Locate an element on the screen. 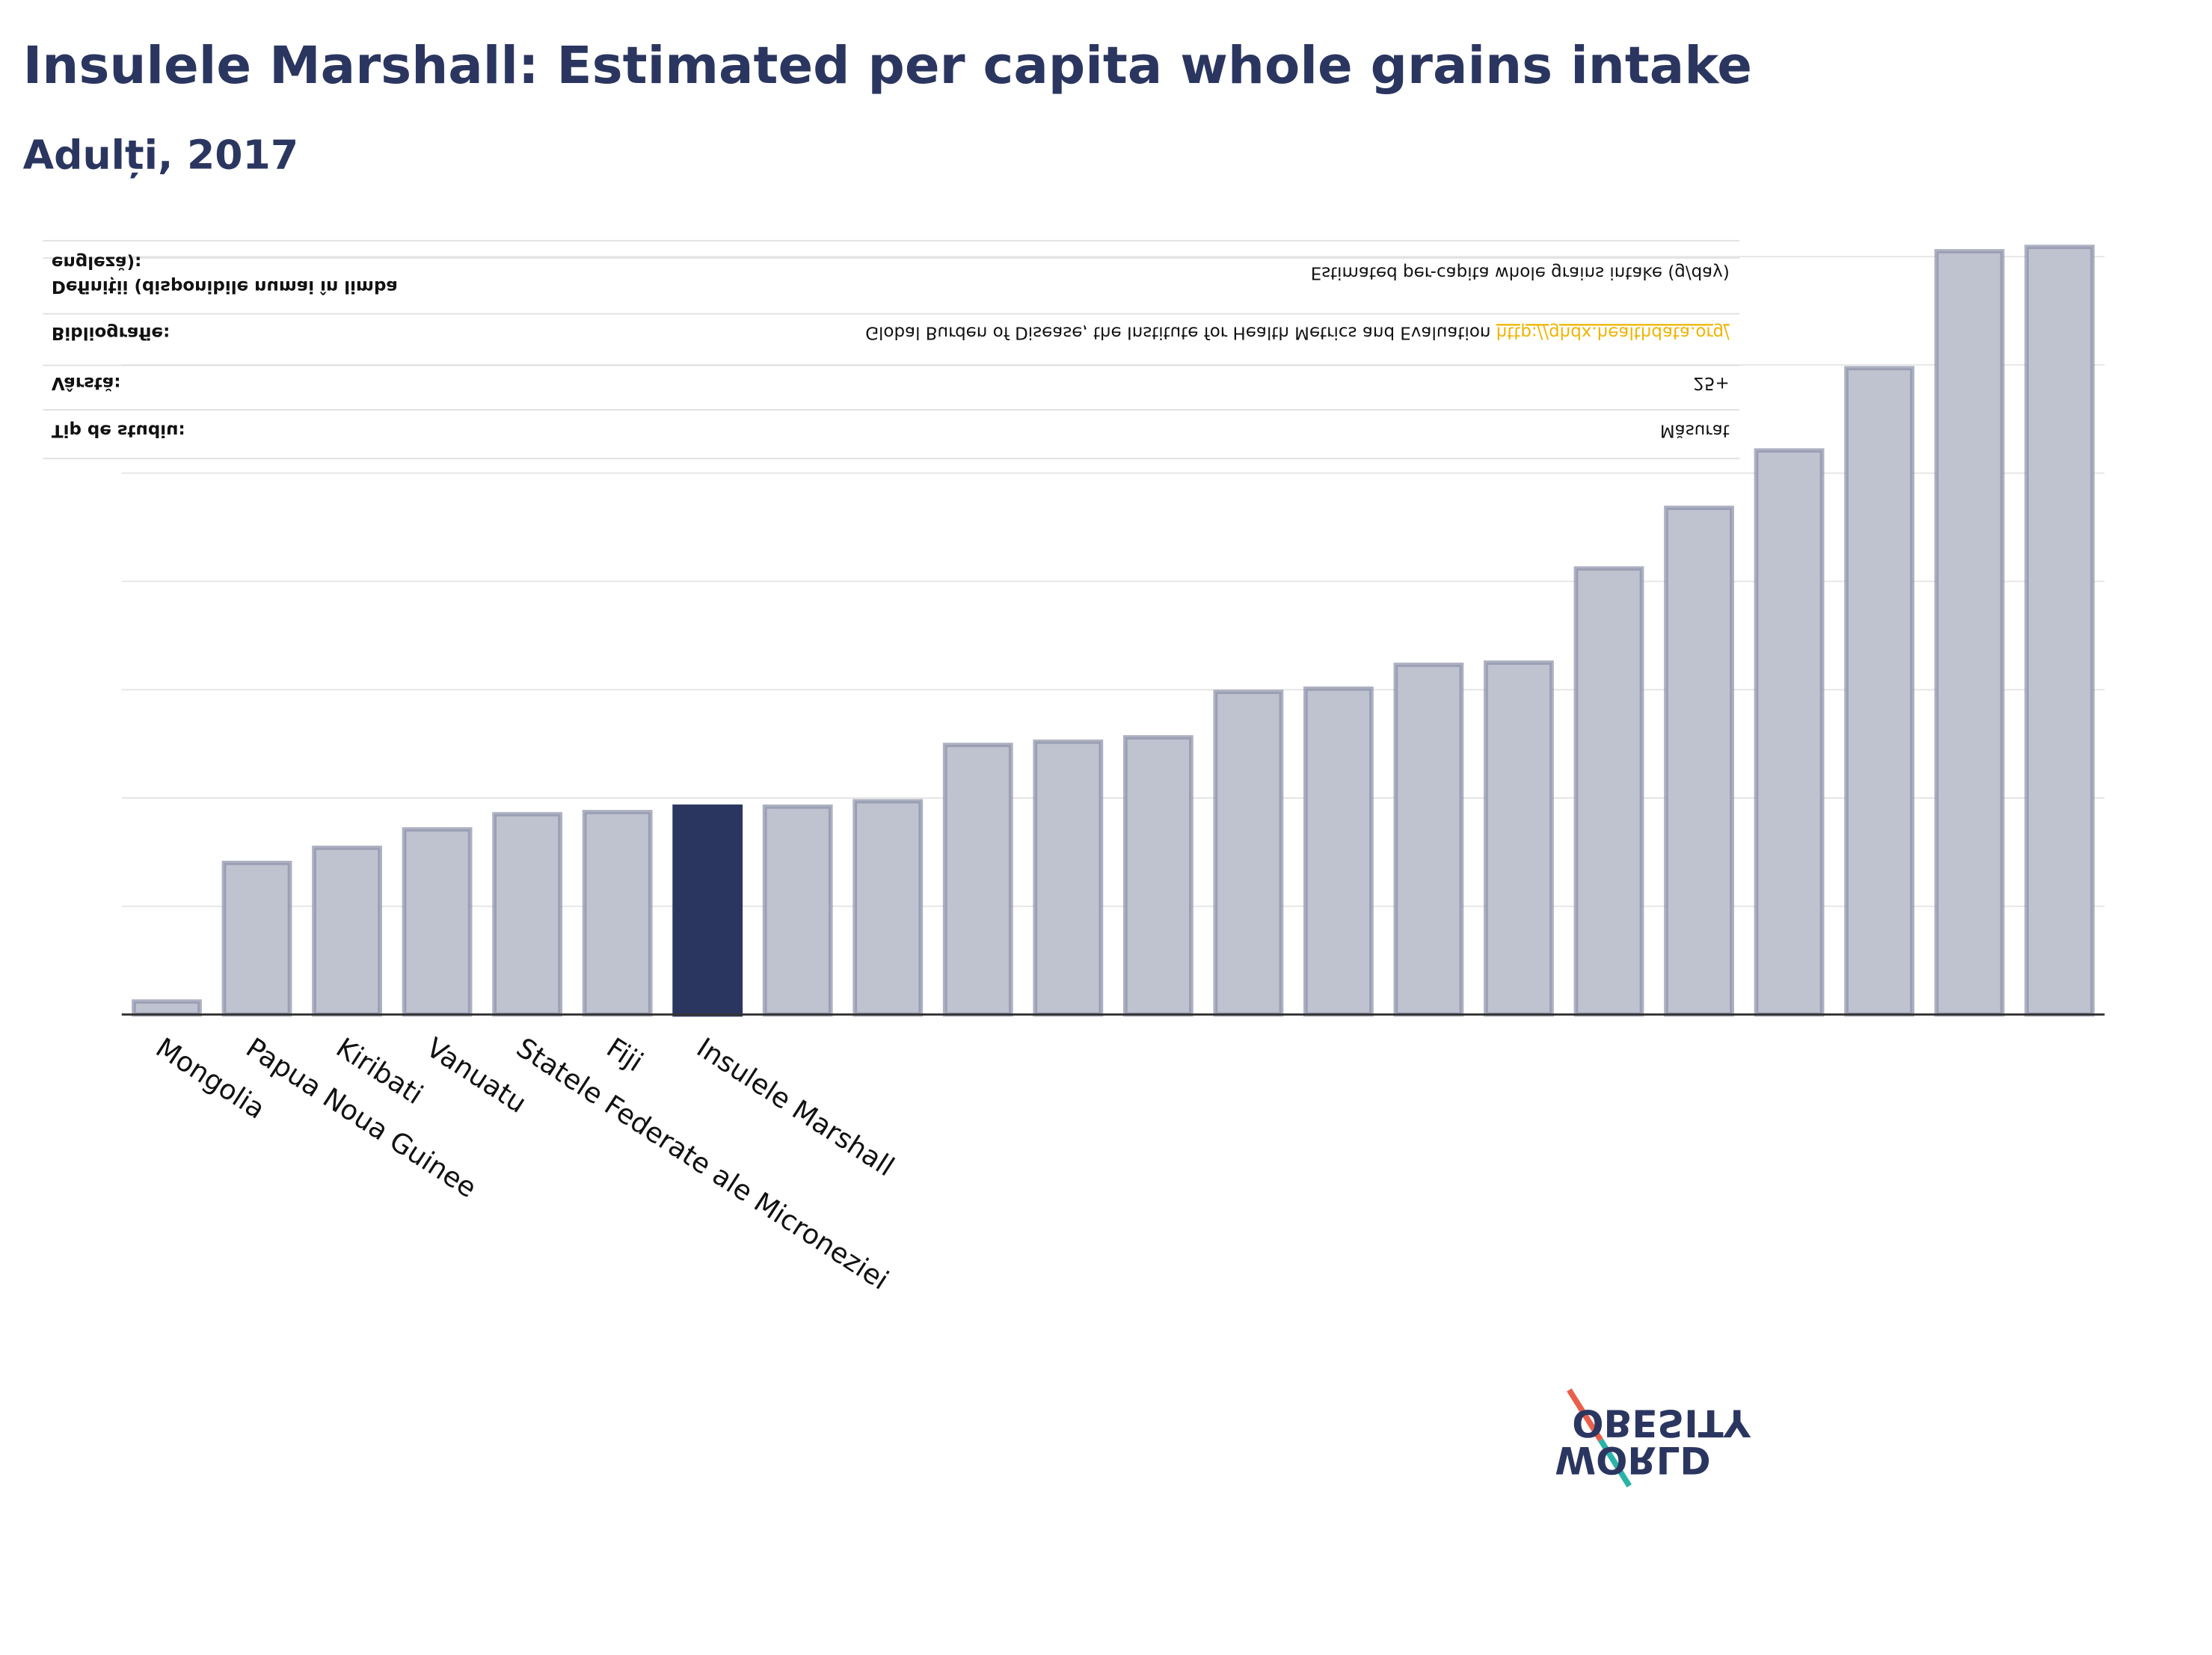 This screenshot has width=2212, height=1655. x-tick-label: Fiji is located at coordinates (625, 1054).